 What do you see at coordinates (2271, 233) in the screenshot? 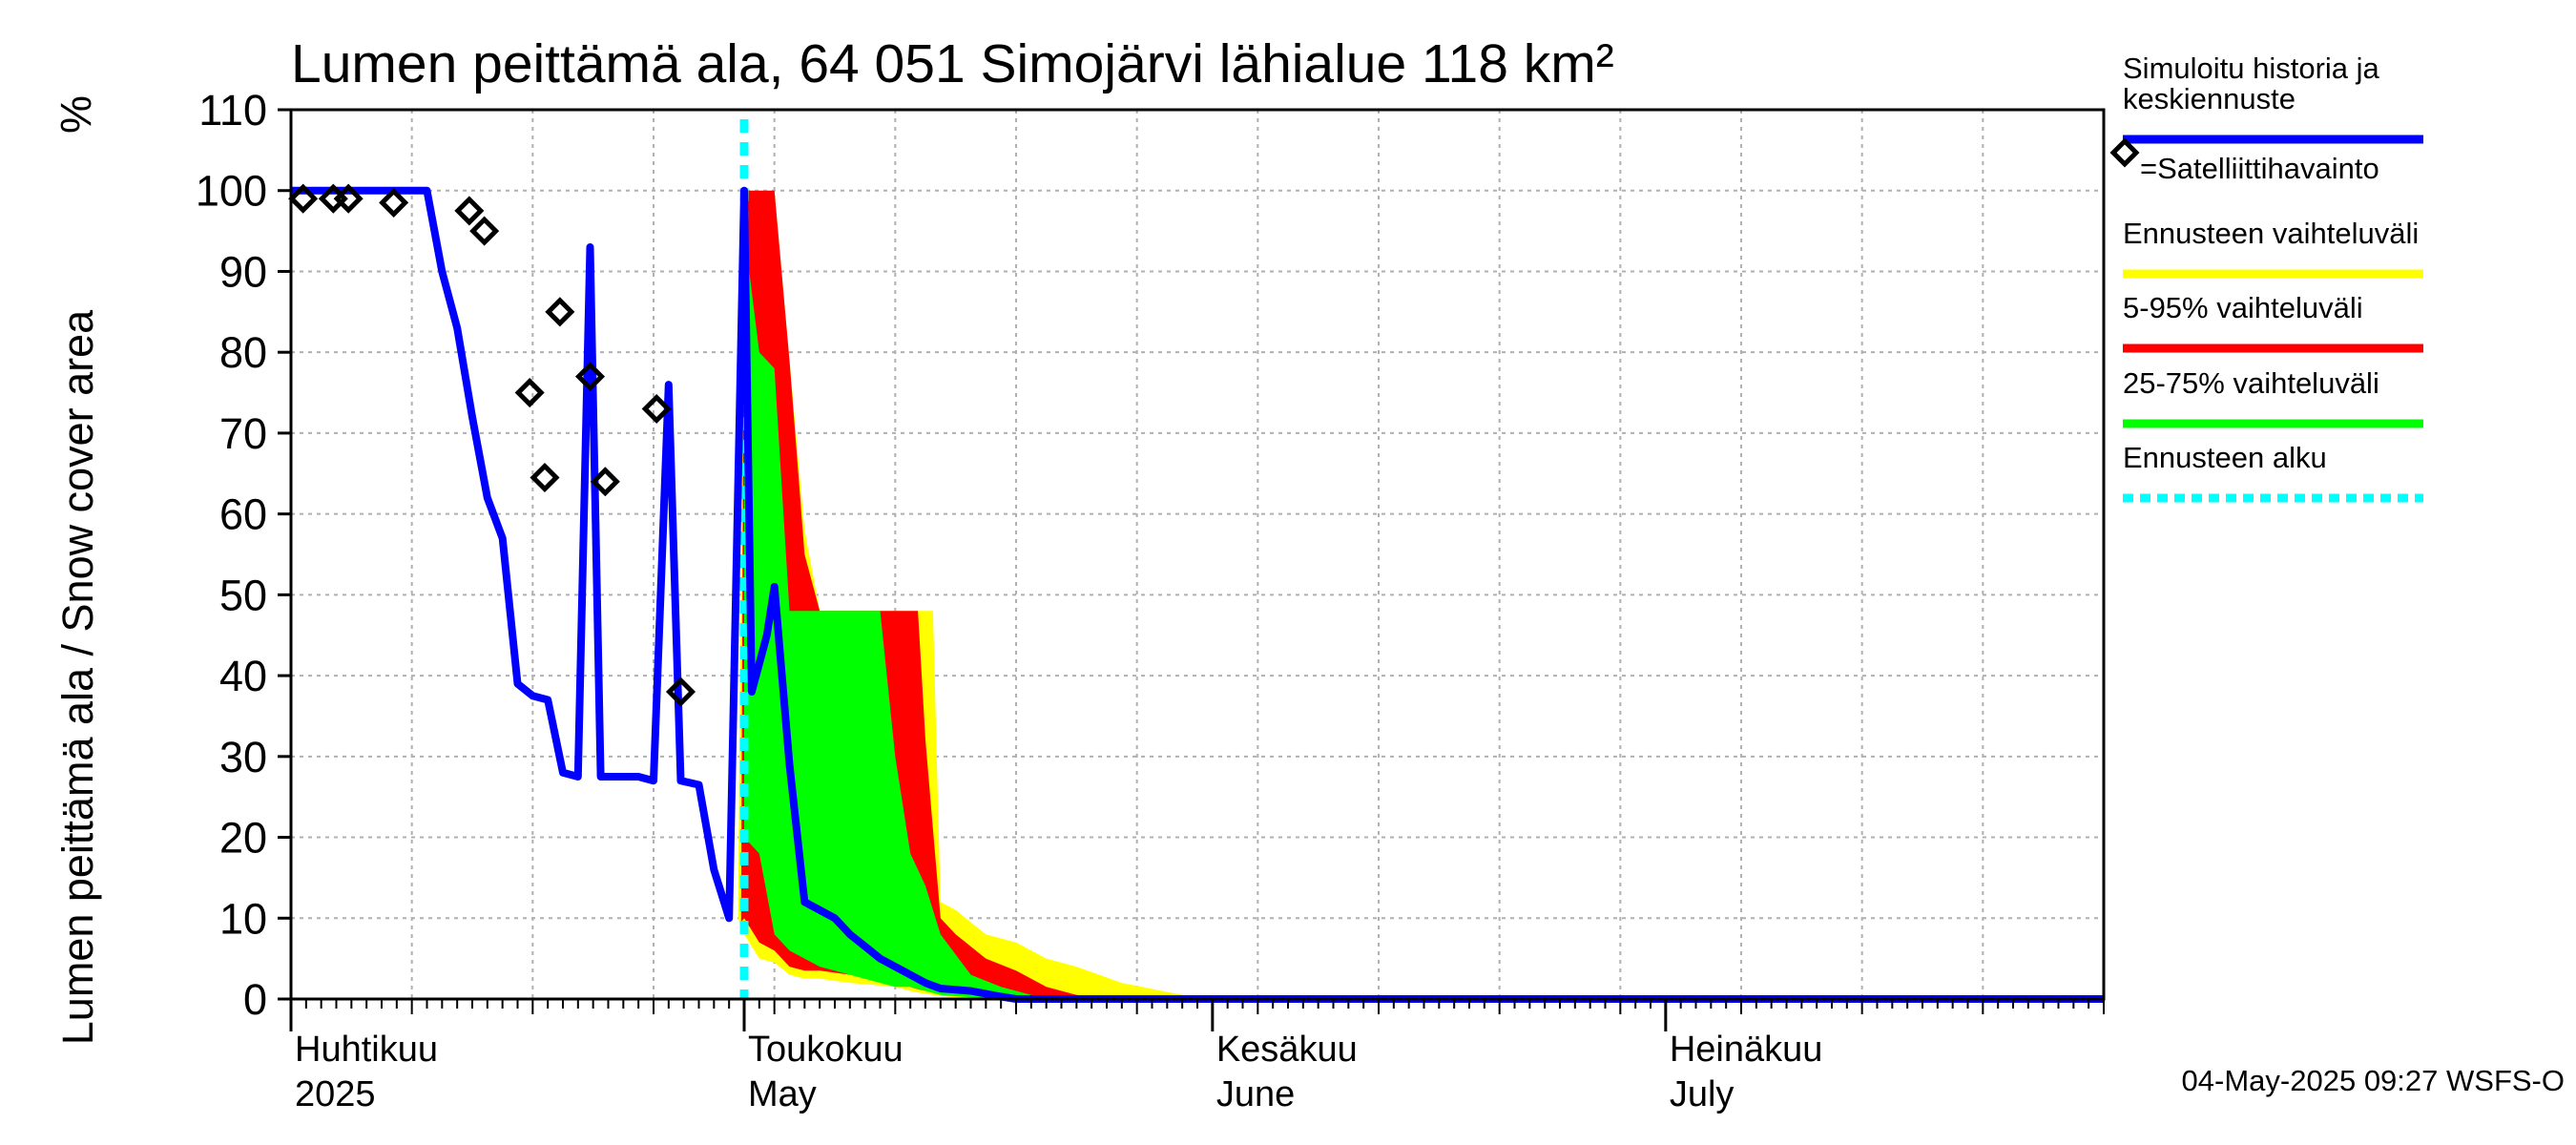
I see `legend-label: Ennusteen vaihteluväli` at bounding box center [2271, 233].